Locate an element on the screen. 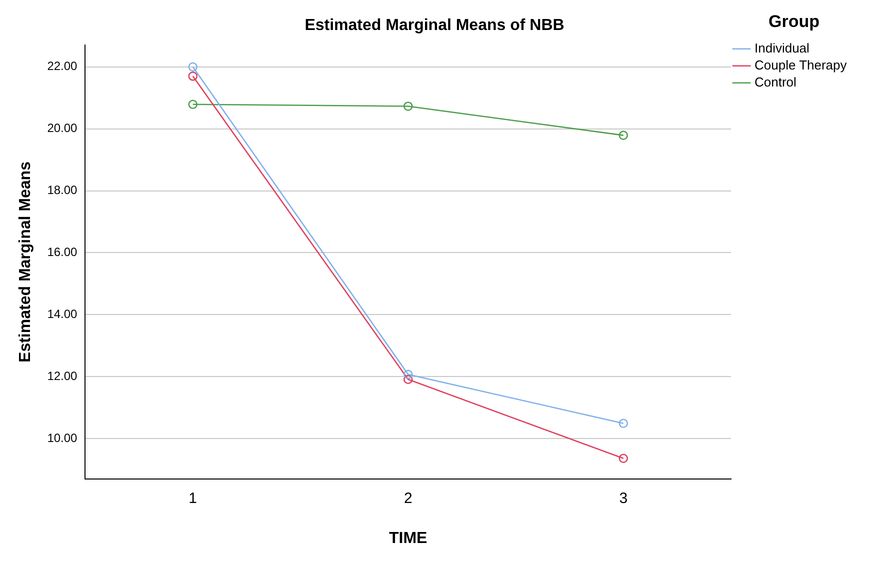 The width and height of the screenshot is (875, 564). y-tick-label: 10.00 is located at coordinates (62, 437).